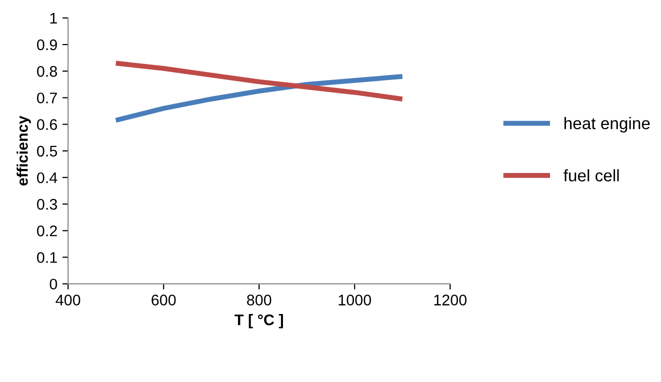 This screenshot has width=661, height=382. What do you see at coordinates (54, 284) in the screenshot?
I see `y-tick-label: 0` at bounding box center [54, 284].